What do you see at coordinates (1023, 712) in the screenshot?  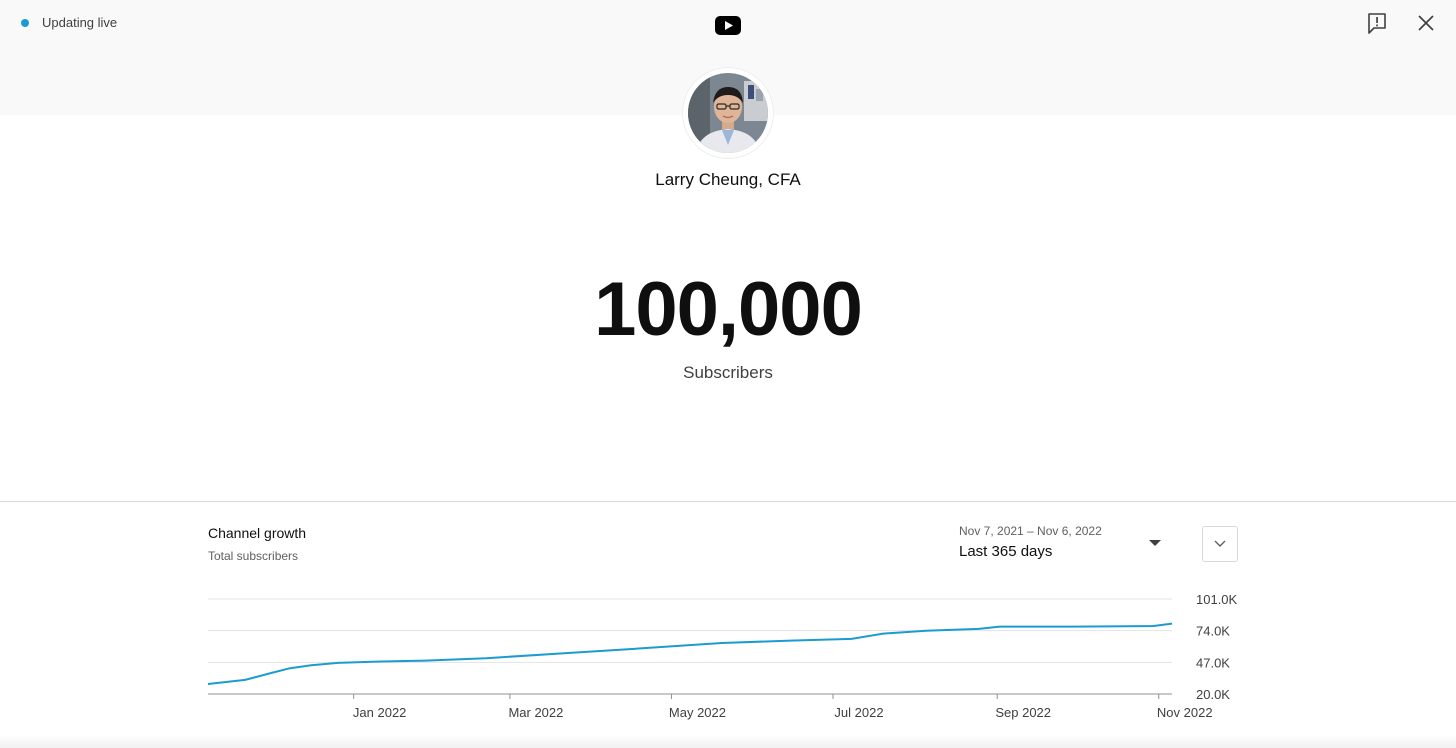 I see `x-tick-label: Sep 2022` at bounding box center [1023, 712].